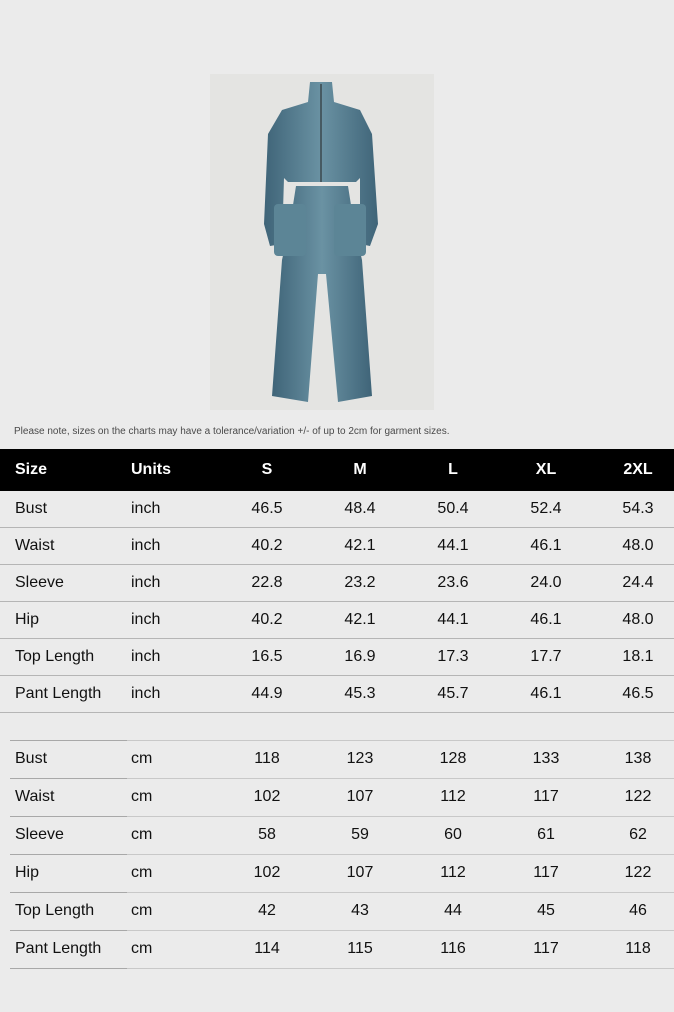 The image size is (674, 1012). I want to click on table-row: Top Length cm 42 43 44 45 46, so click(337, 912).